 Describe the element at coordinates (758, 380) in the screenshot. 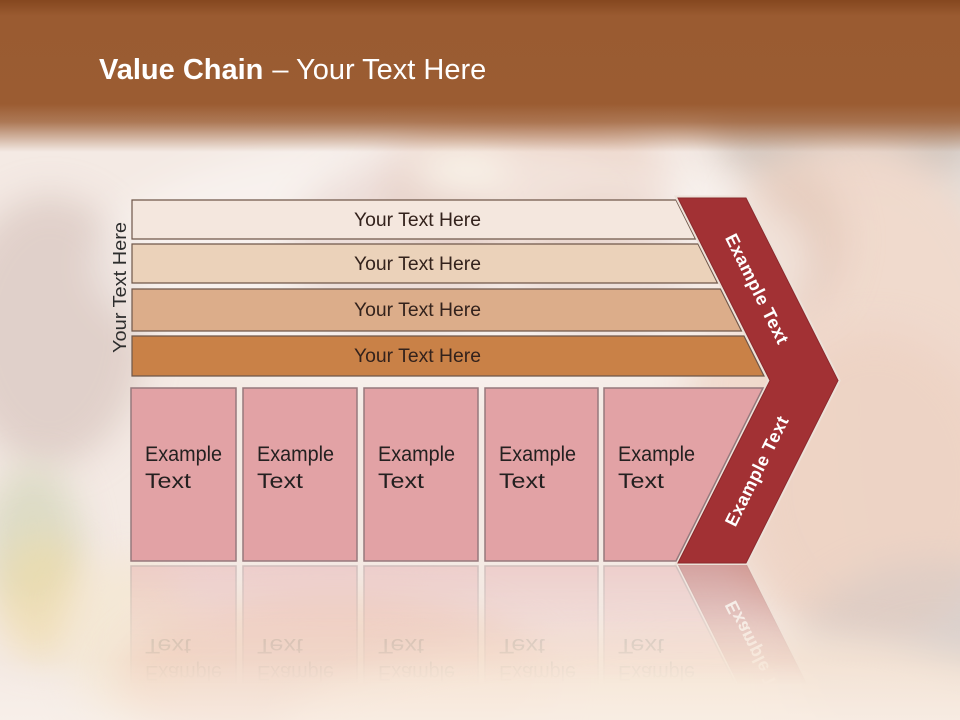

I see `arrow-chevron` at that location.